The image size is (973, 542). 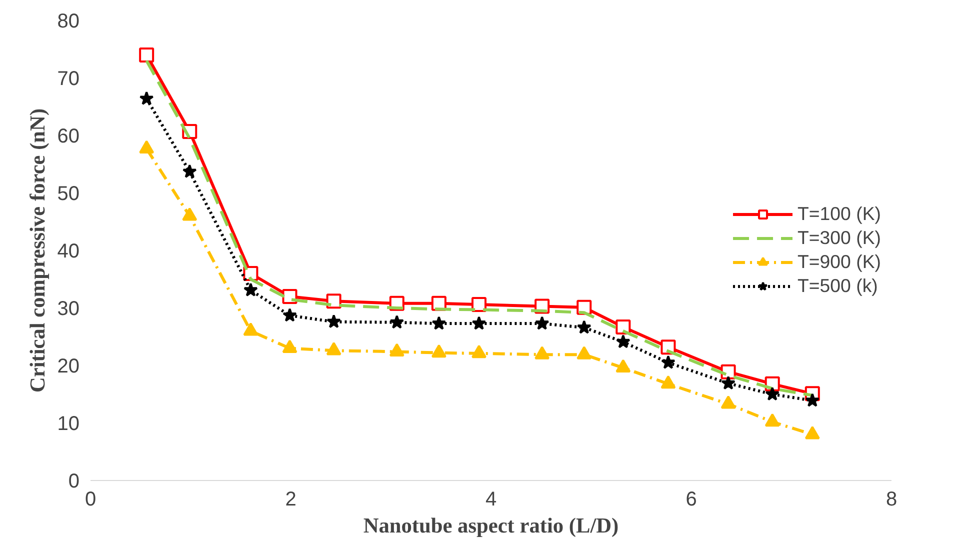 What do you see at coordinates (68, 367) in the screenshot?
I see `y-tick-label: 20` at bounding box center [68, 367].